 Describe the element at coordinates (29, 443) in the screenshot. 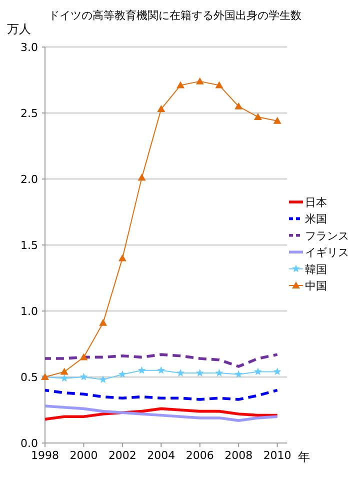

I see `y-tick-label: 0.0` at that location.